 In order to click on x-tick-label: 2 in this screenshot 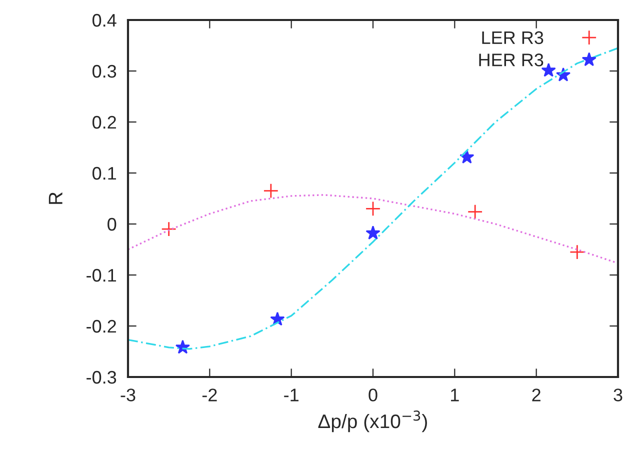, I will do `click(536, 395)`.